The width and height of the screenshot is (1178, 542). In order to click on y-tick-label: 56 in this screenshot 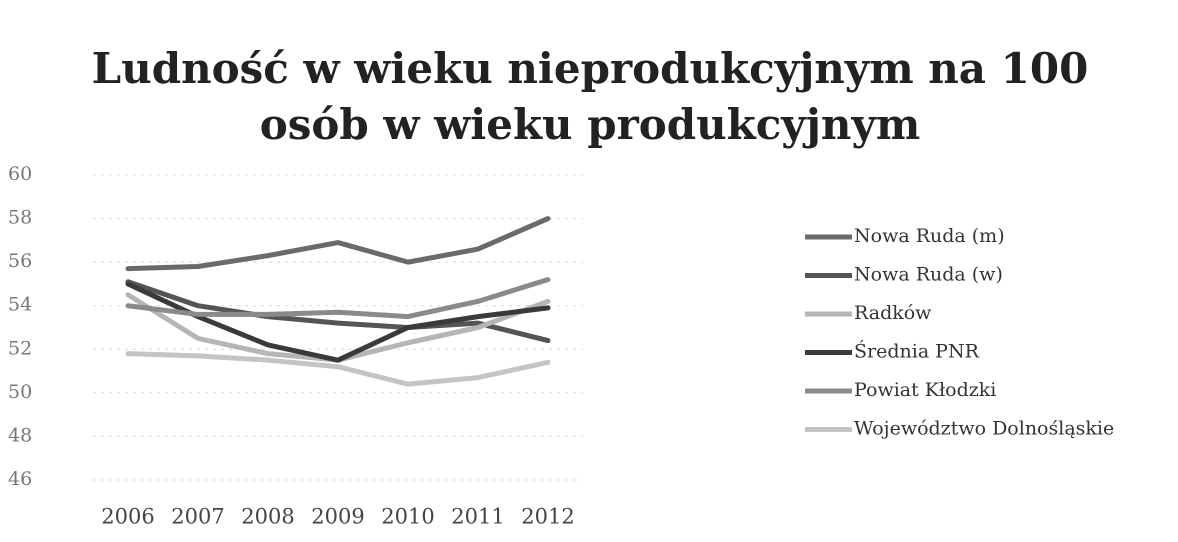, I will do `click(20, 261)`.